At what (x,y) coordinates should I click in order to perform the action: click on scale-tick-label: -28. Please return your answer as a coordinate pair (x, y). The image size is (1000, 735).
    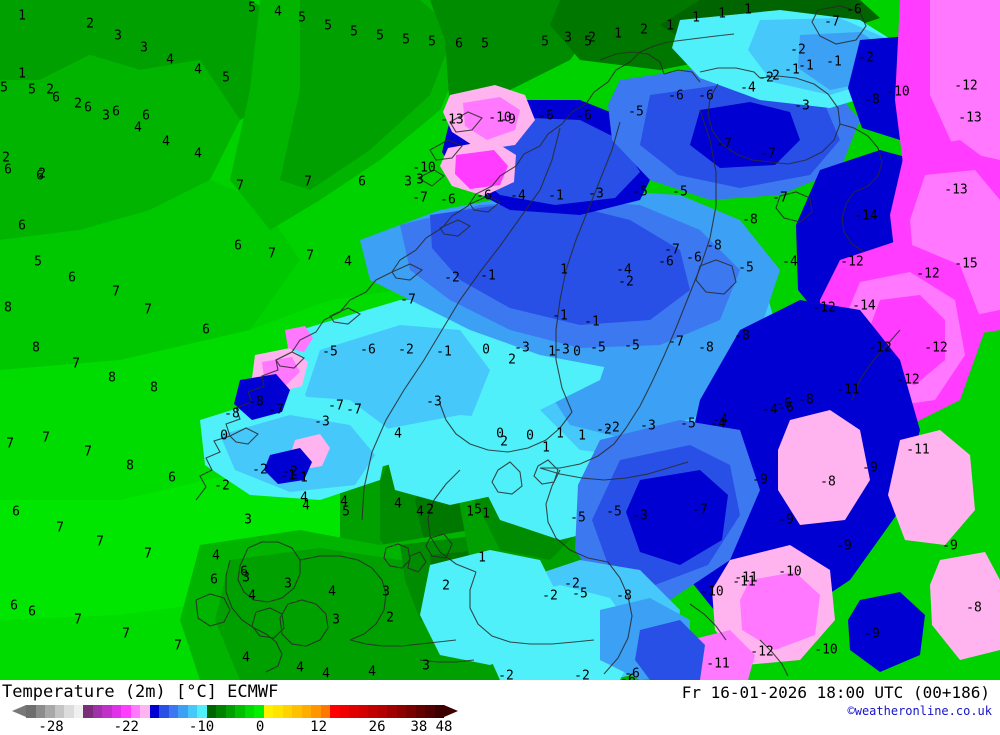
    Looking at the image, I should click on (51, 727).